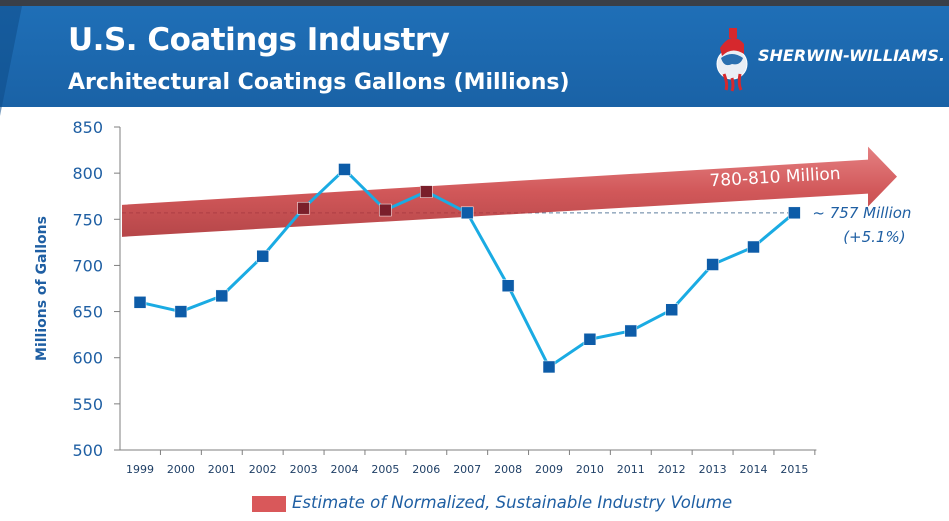  I want to click on x-tick-label: 2000, so click(181, 469).